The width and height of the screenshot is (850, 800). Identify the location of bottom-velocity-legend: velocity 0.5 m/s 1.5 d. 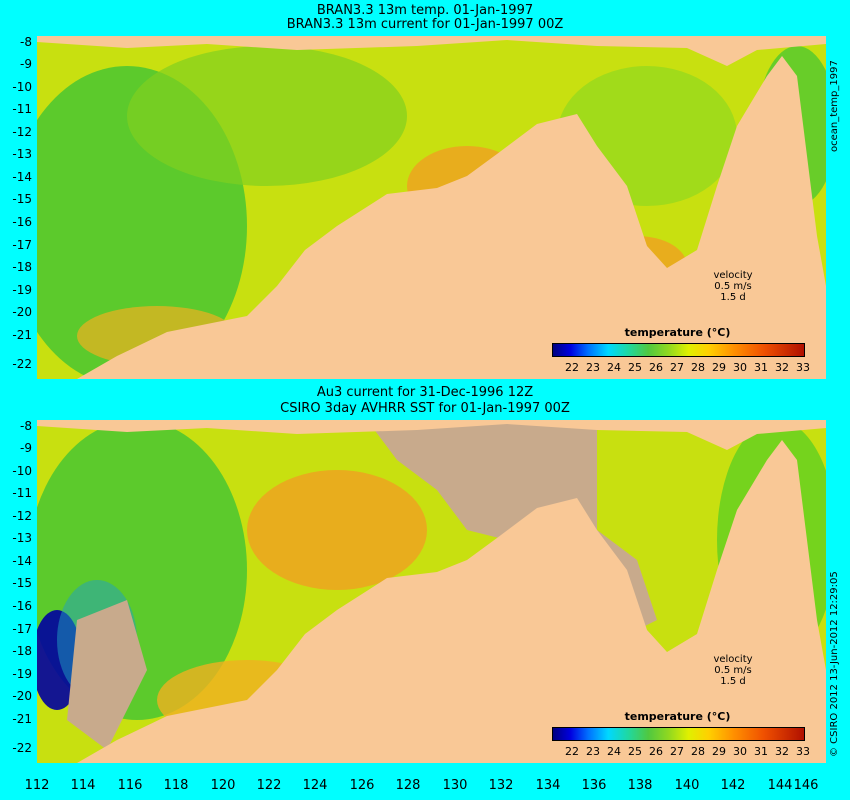
(733, 670).